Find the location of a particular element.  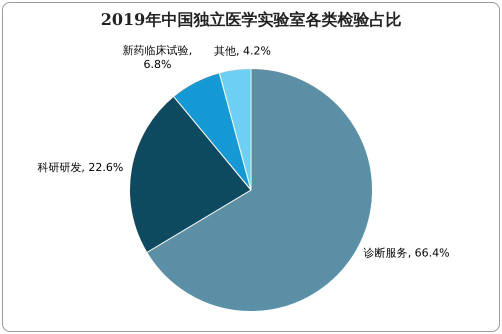

slice-label: 其他, 4.2% is located at coordinates (242, 51).